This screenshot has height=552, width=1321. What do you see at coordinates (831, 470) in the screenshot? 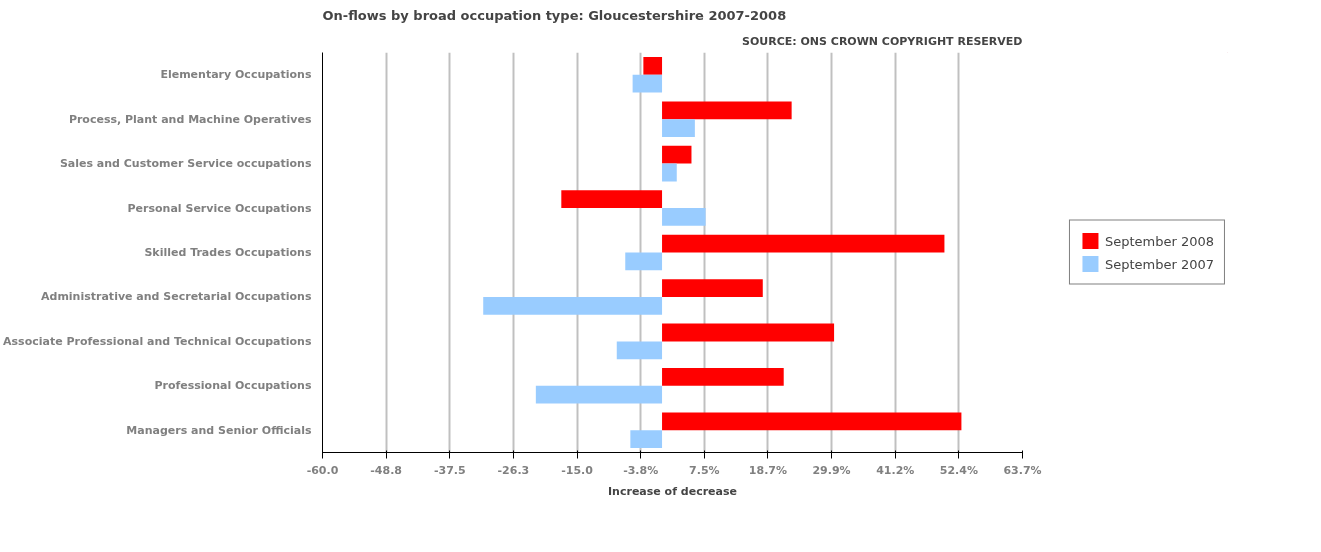
I see `x-tick-label: 29.9%` at bounding box center [831, 470].